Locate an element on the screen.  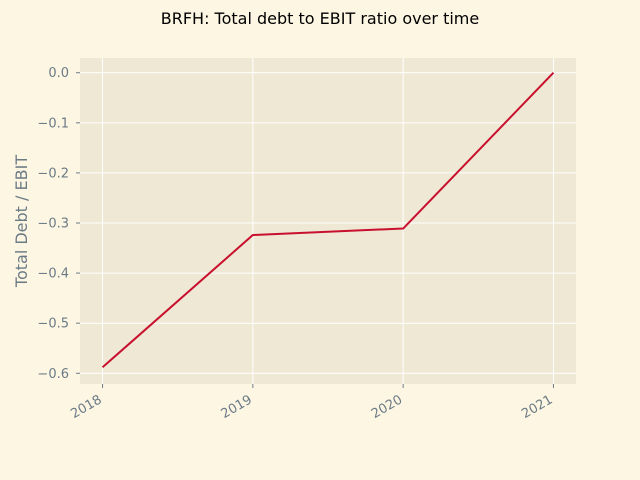
y-tick-label: −0.2 is located at coordinates (53, 173).